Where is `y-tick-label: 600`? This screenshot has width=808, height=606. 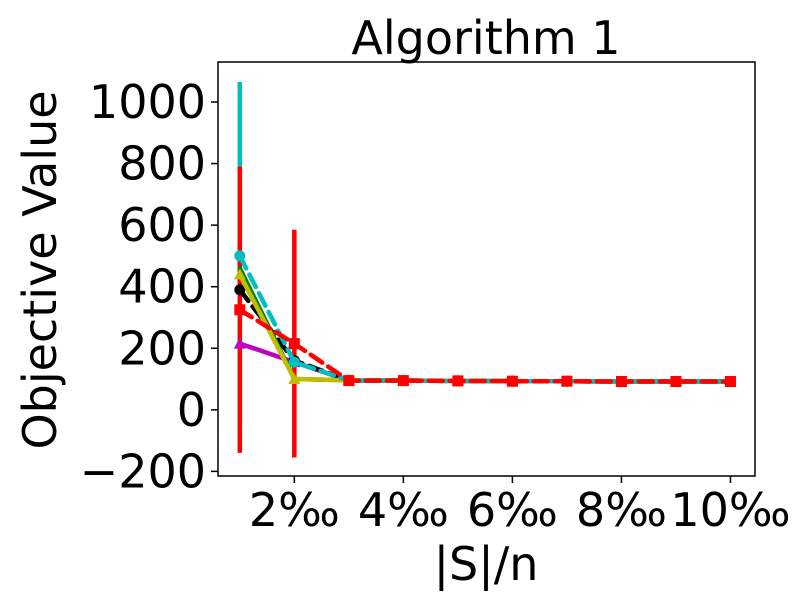
y-tick-label: 600 is located at coordinates (162, 225).